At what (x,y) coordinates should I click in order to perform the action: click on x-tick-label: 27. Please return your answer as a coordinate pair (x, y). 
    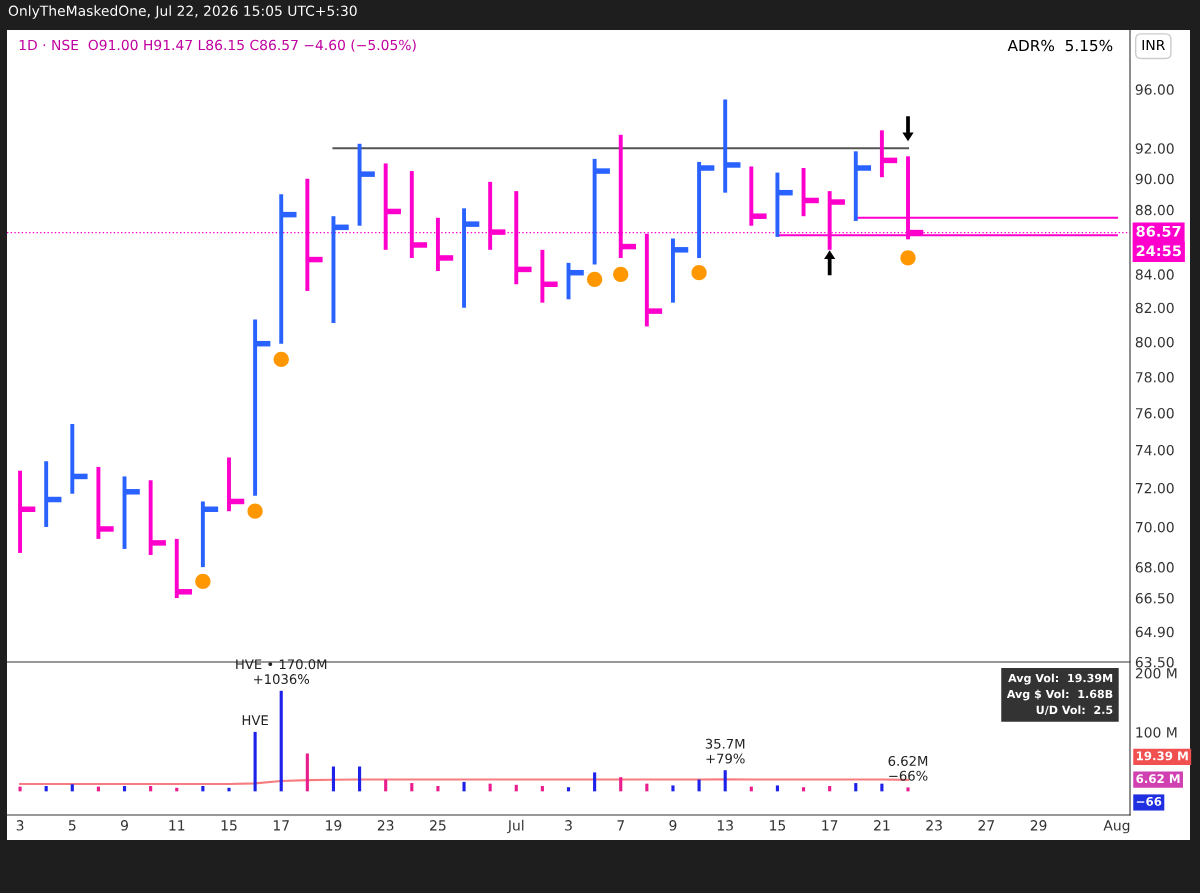
    Looking at the image, I should click on (986, 825).